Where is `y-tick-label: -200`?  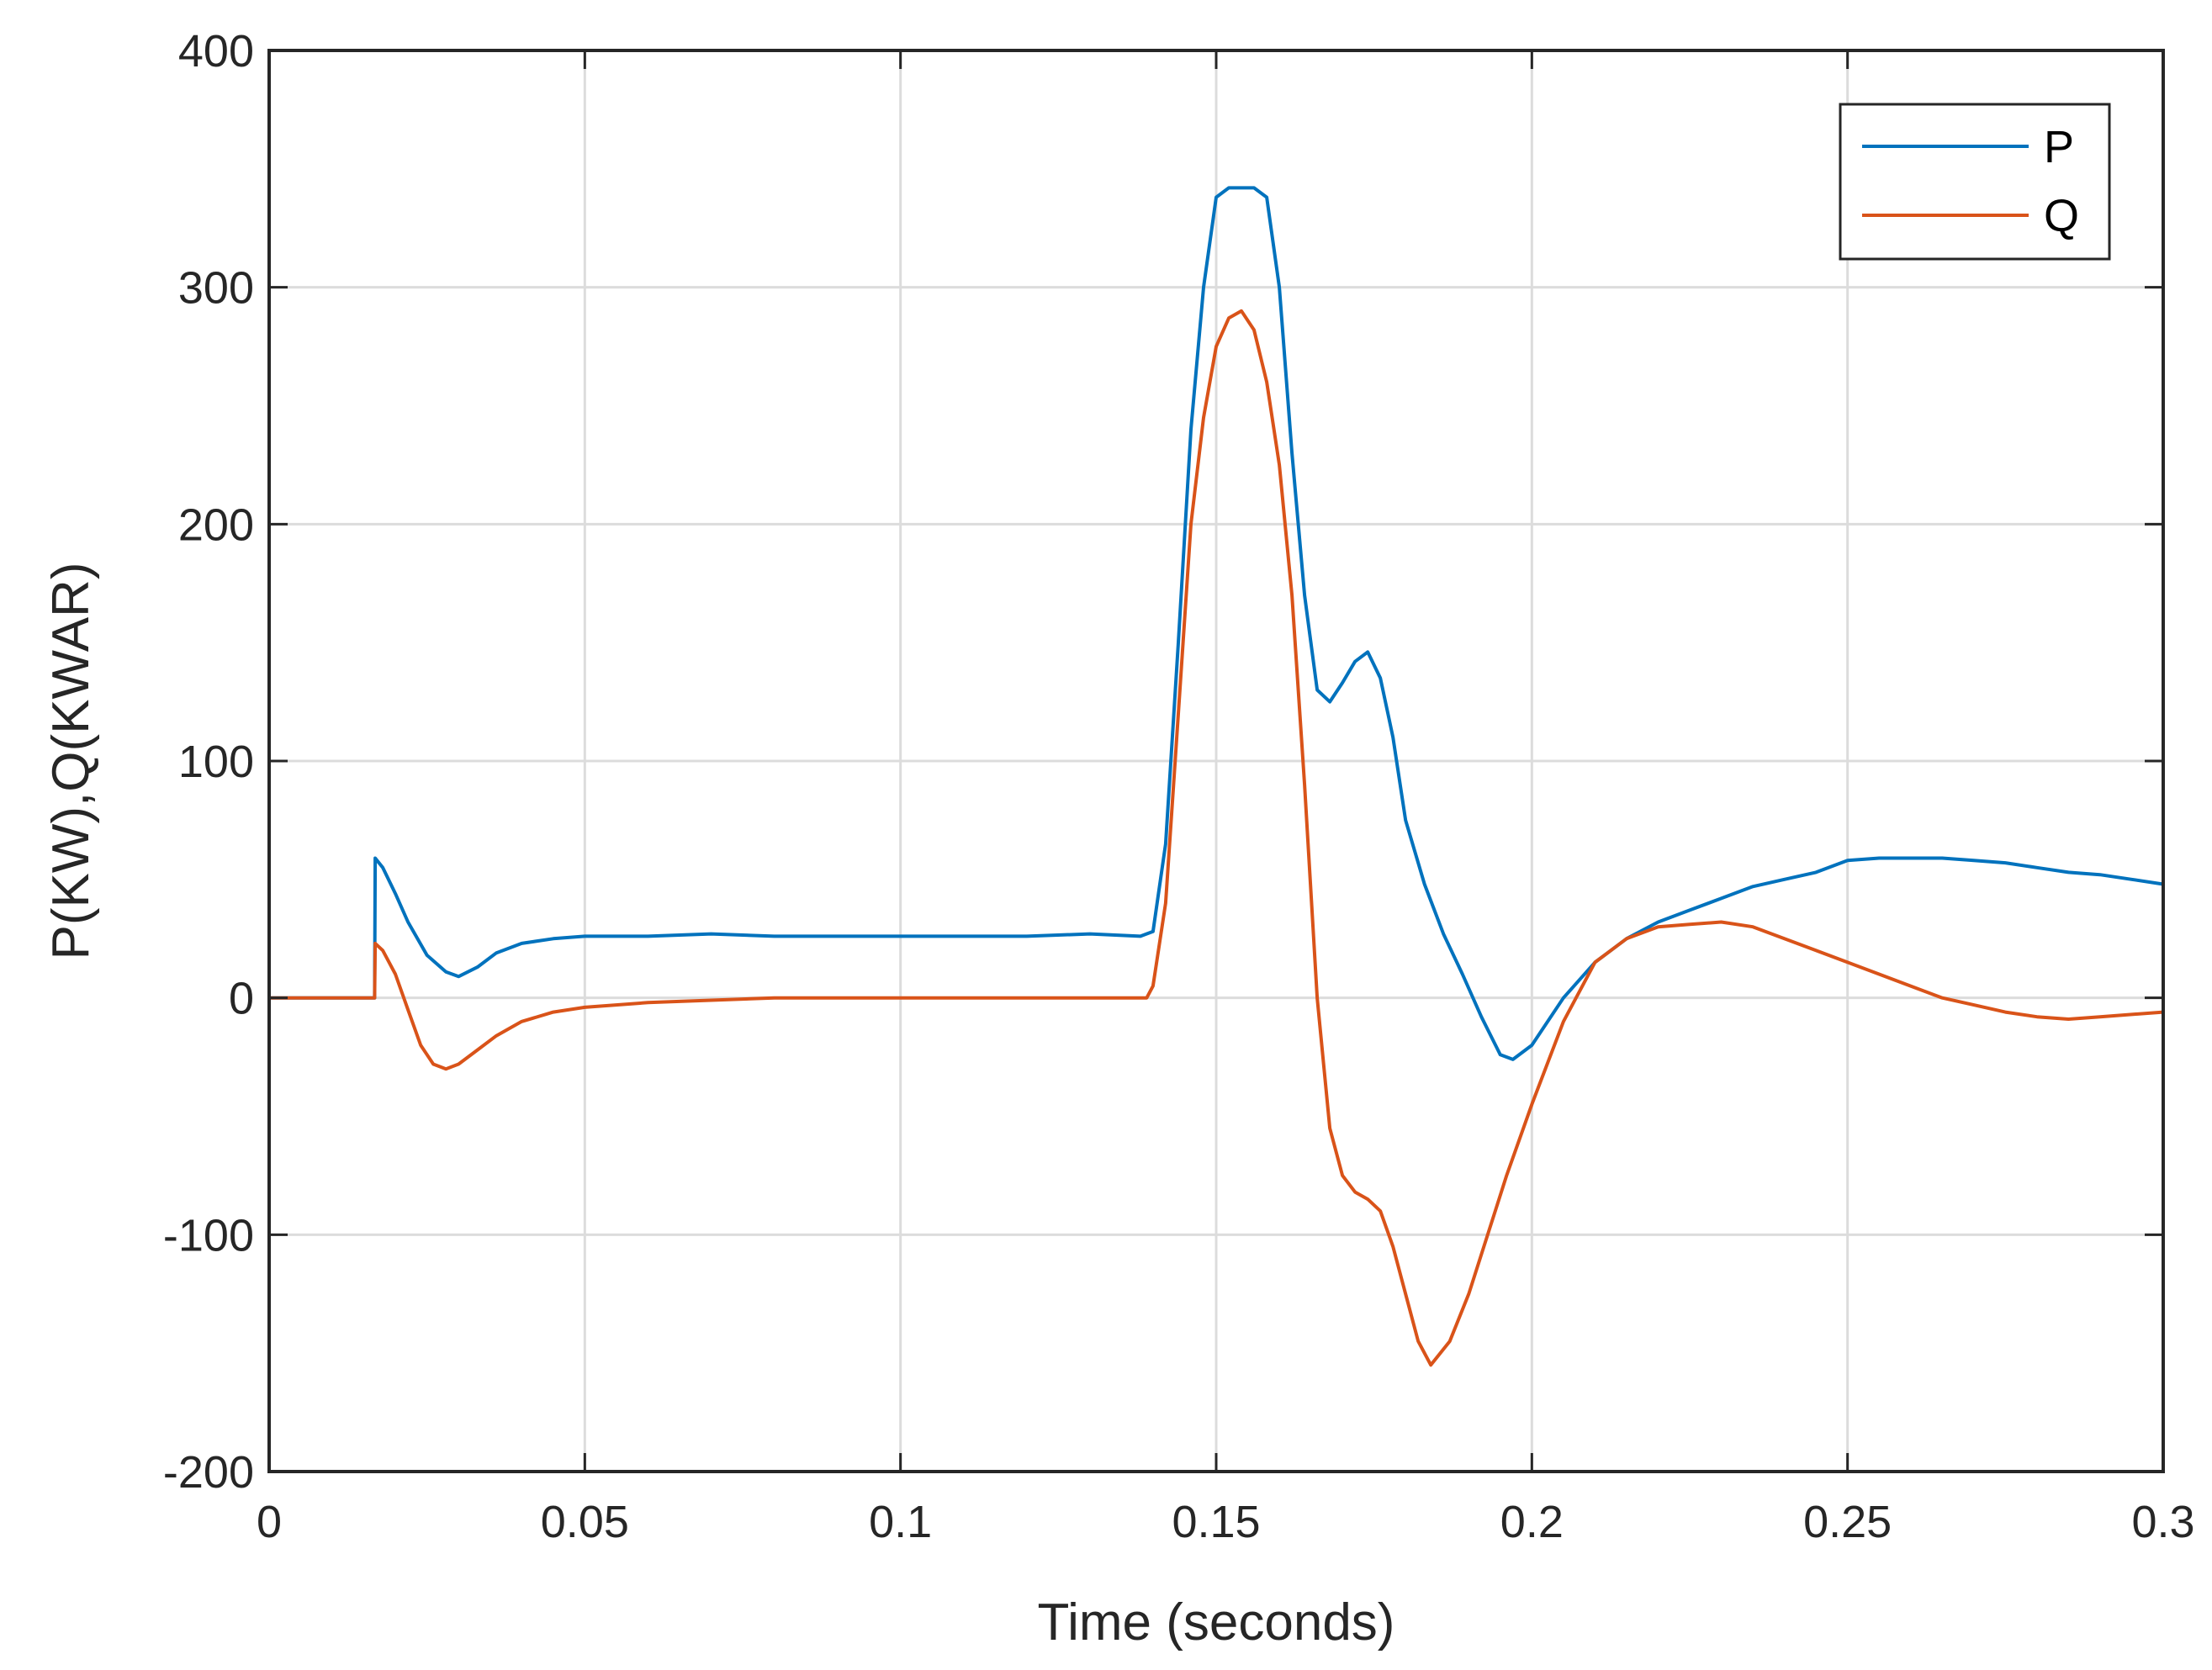 y-tick-label: -200 is located at coordinates (208, 1472).